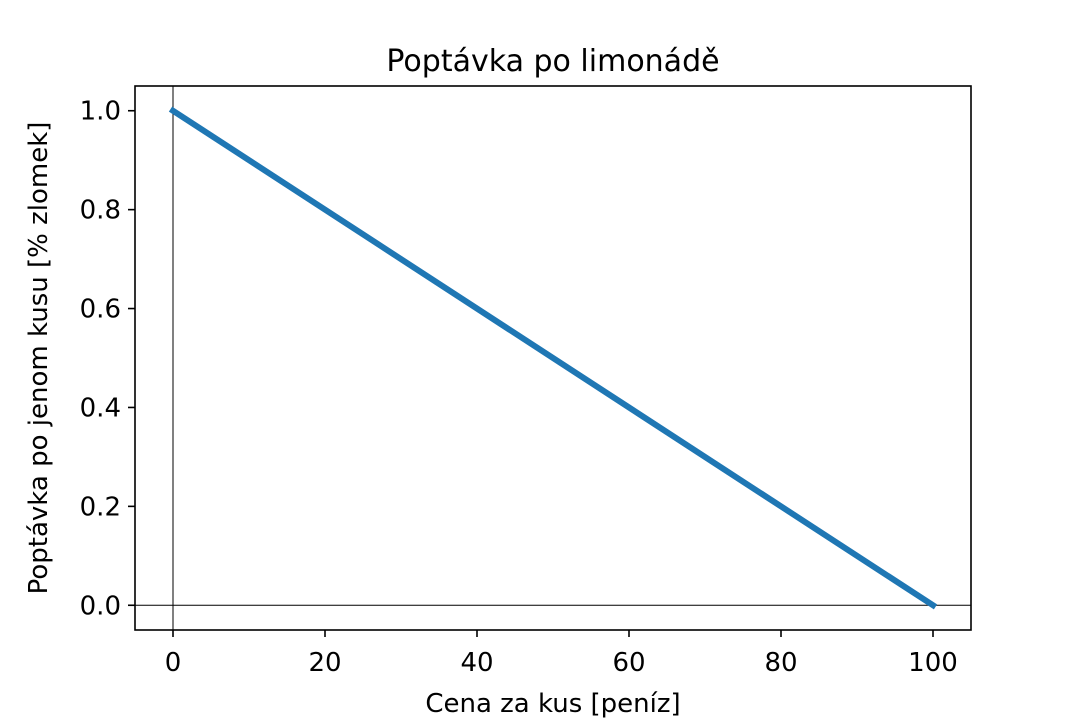  I want to click on y-tick-label: 0.4, so click(100, 408).